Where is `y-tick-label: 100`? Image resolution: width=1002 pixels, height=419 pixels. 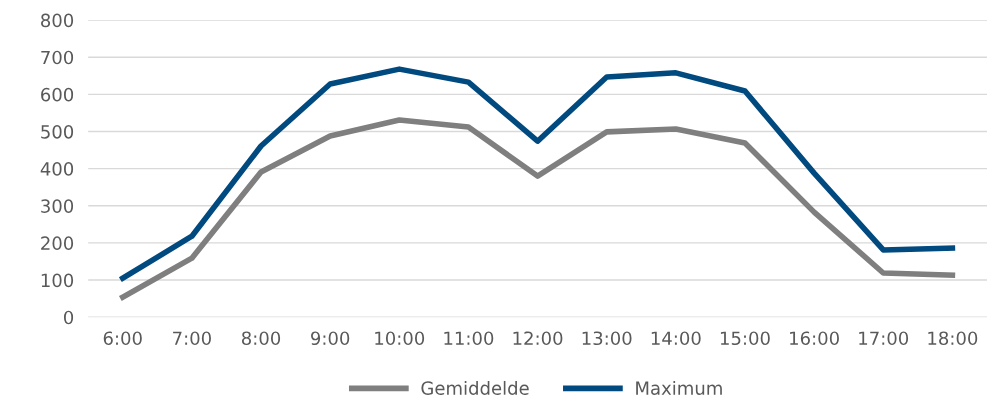 y-tick-label: 100 is located at coordinates (57, 280).